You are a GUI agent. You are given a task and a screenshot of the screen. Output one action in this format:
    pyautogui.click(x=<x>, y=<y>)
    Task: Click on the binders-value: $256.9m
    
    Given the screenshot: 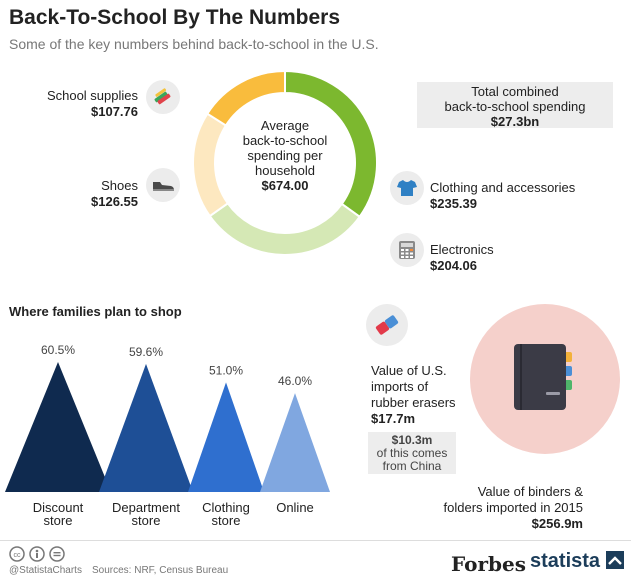 What is the action you would take?
    pyautogui.click(x=557, y=523)
    